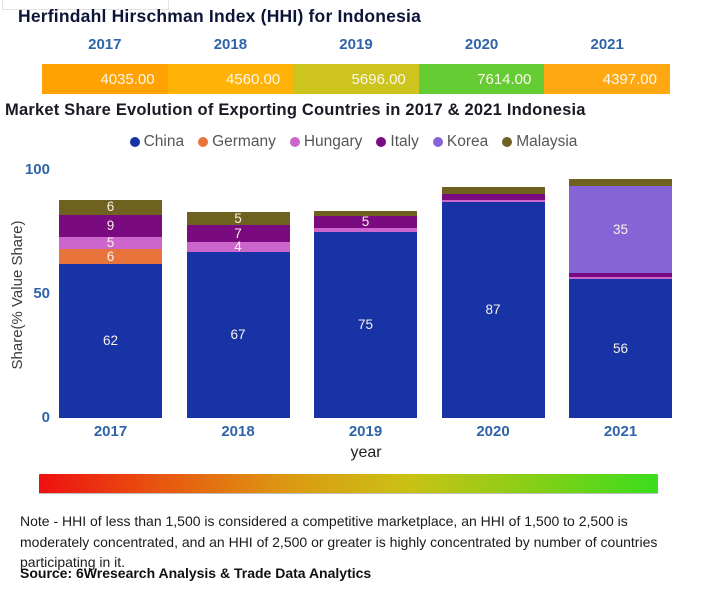 The image size is (707, 600). I want to click on chart-legend: China Germany Hungary Italy Korea Malaysia, so click(353, 142).